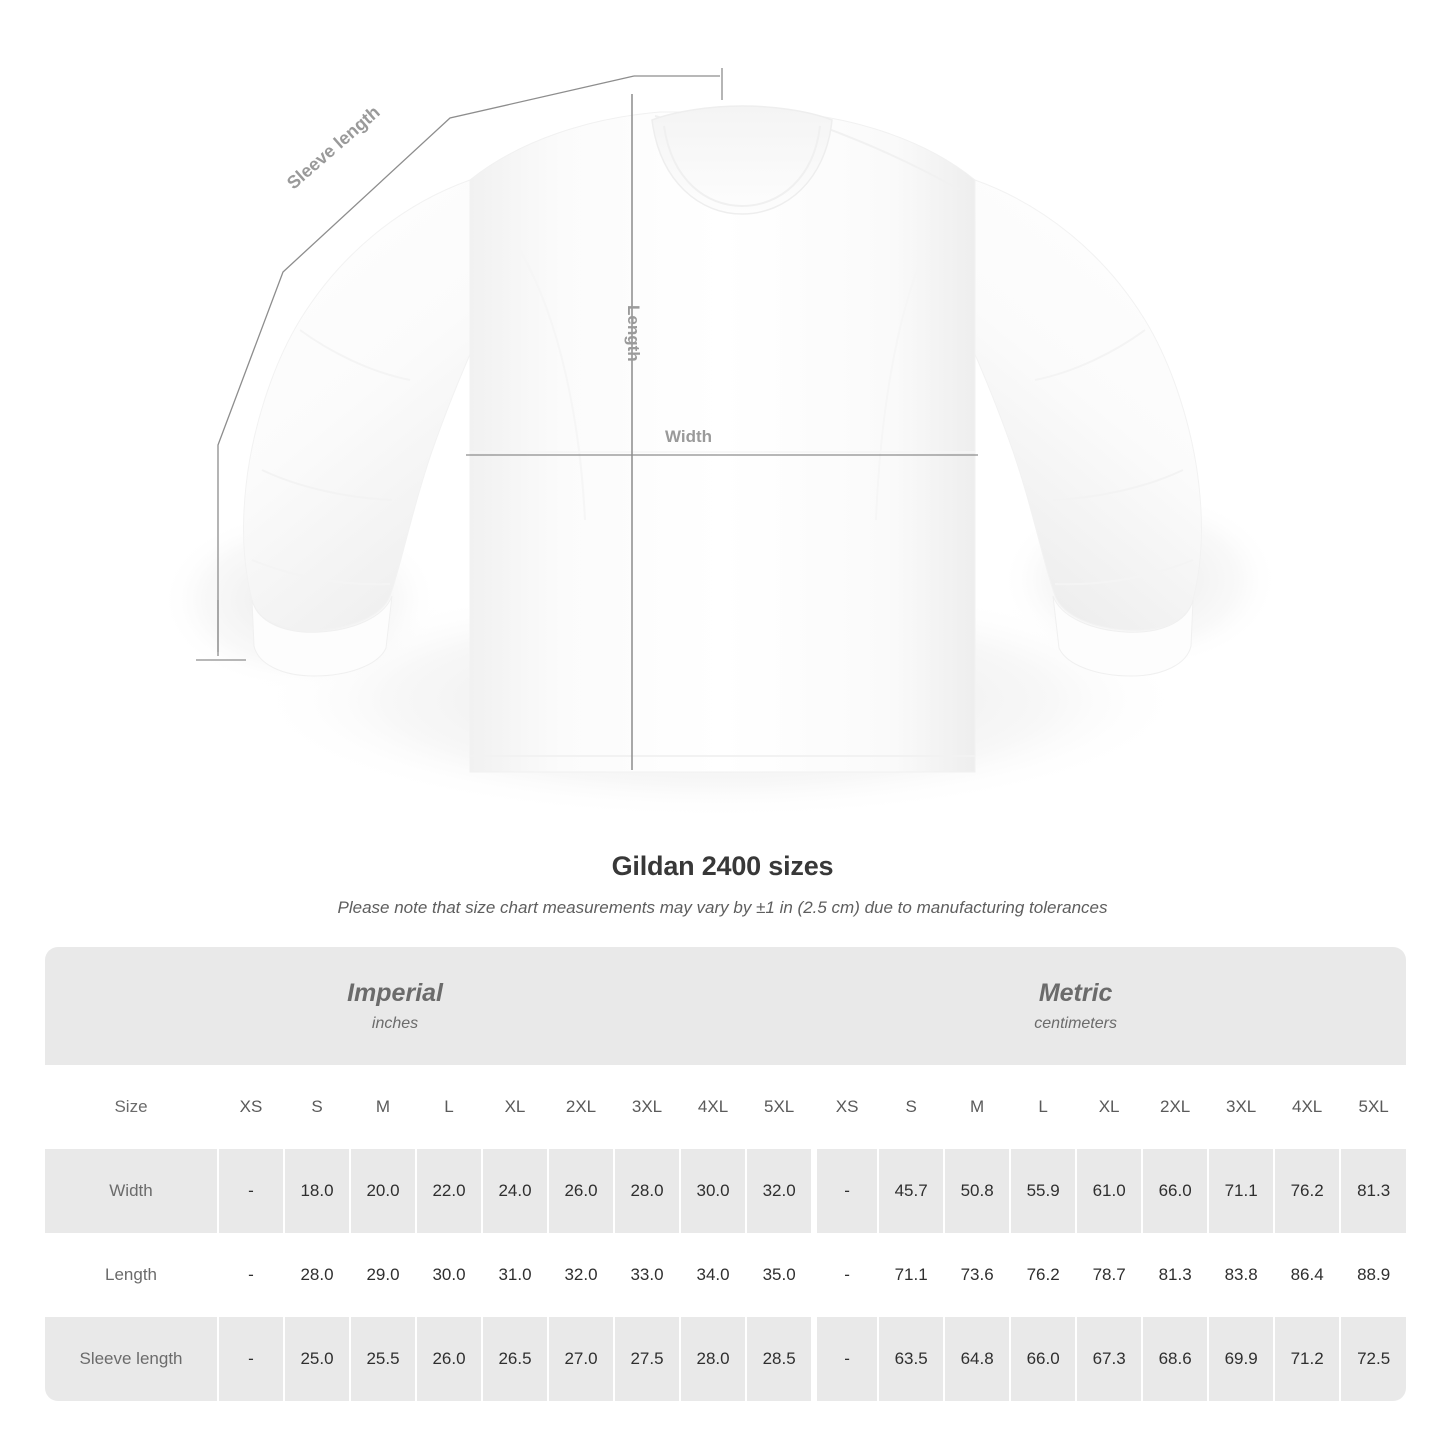 The width and height of the screenshot is (1445, 1445). I want to click on cell-width-metric-s: 45.7, so click(910, 1191).